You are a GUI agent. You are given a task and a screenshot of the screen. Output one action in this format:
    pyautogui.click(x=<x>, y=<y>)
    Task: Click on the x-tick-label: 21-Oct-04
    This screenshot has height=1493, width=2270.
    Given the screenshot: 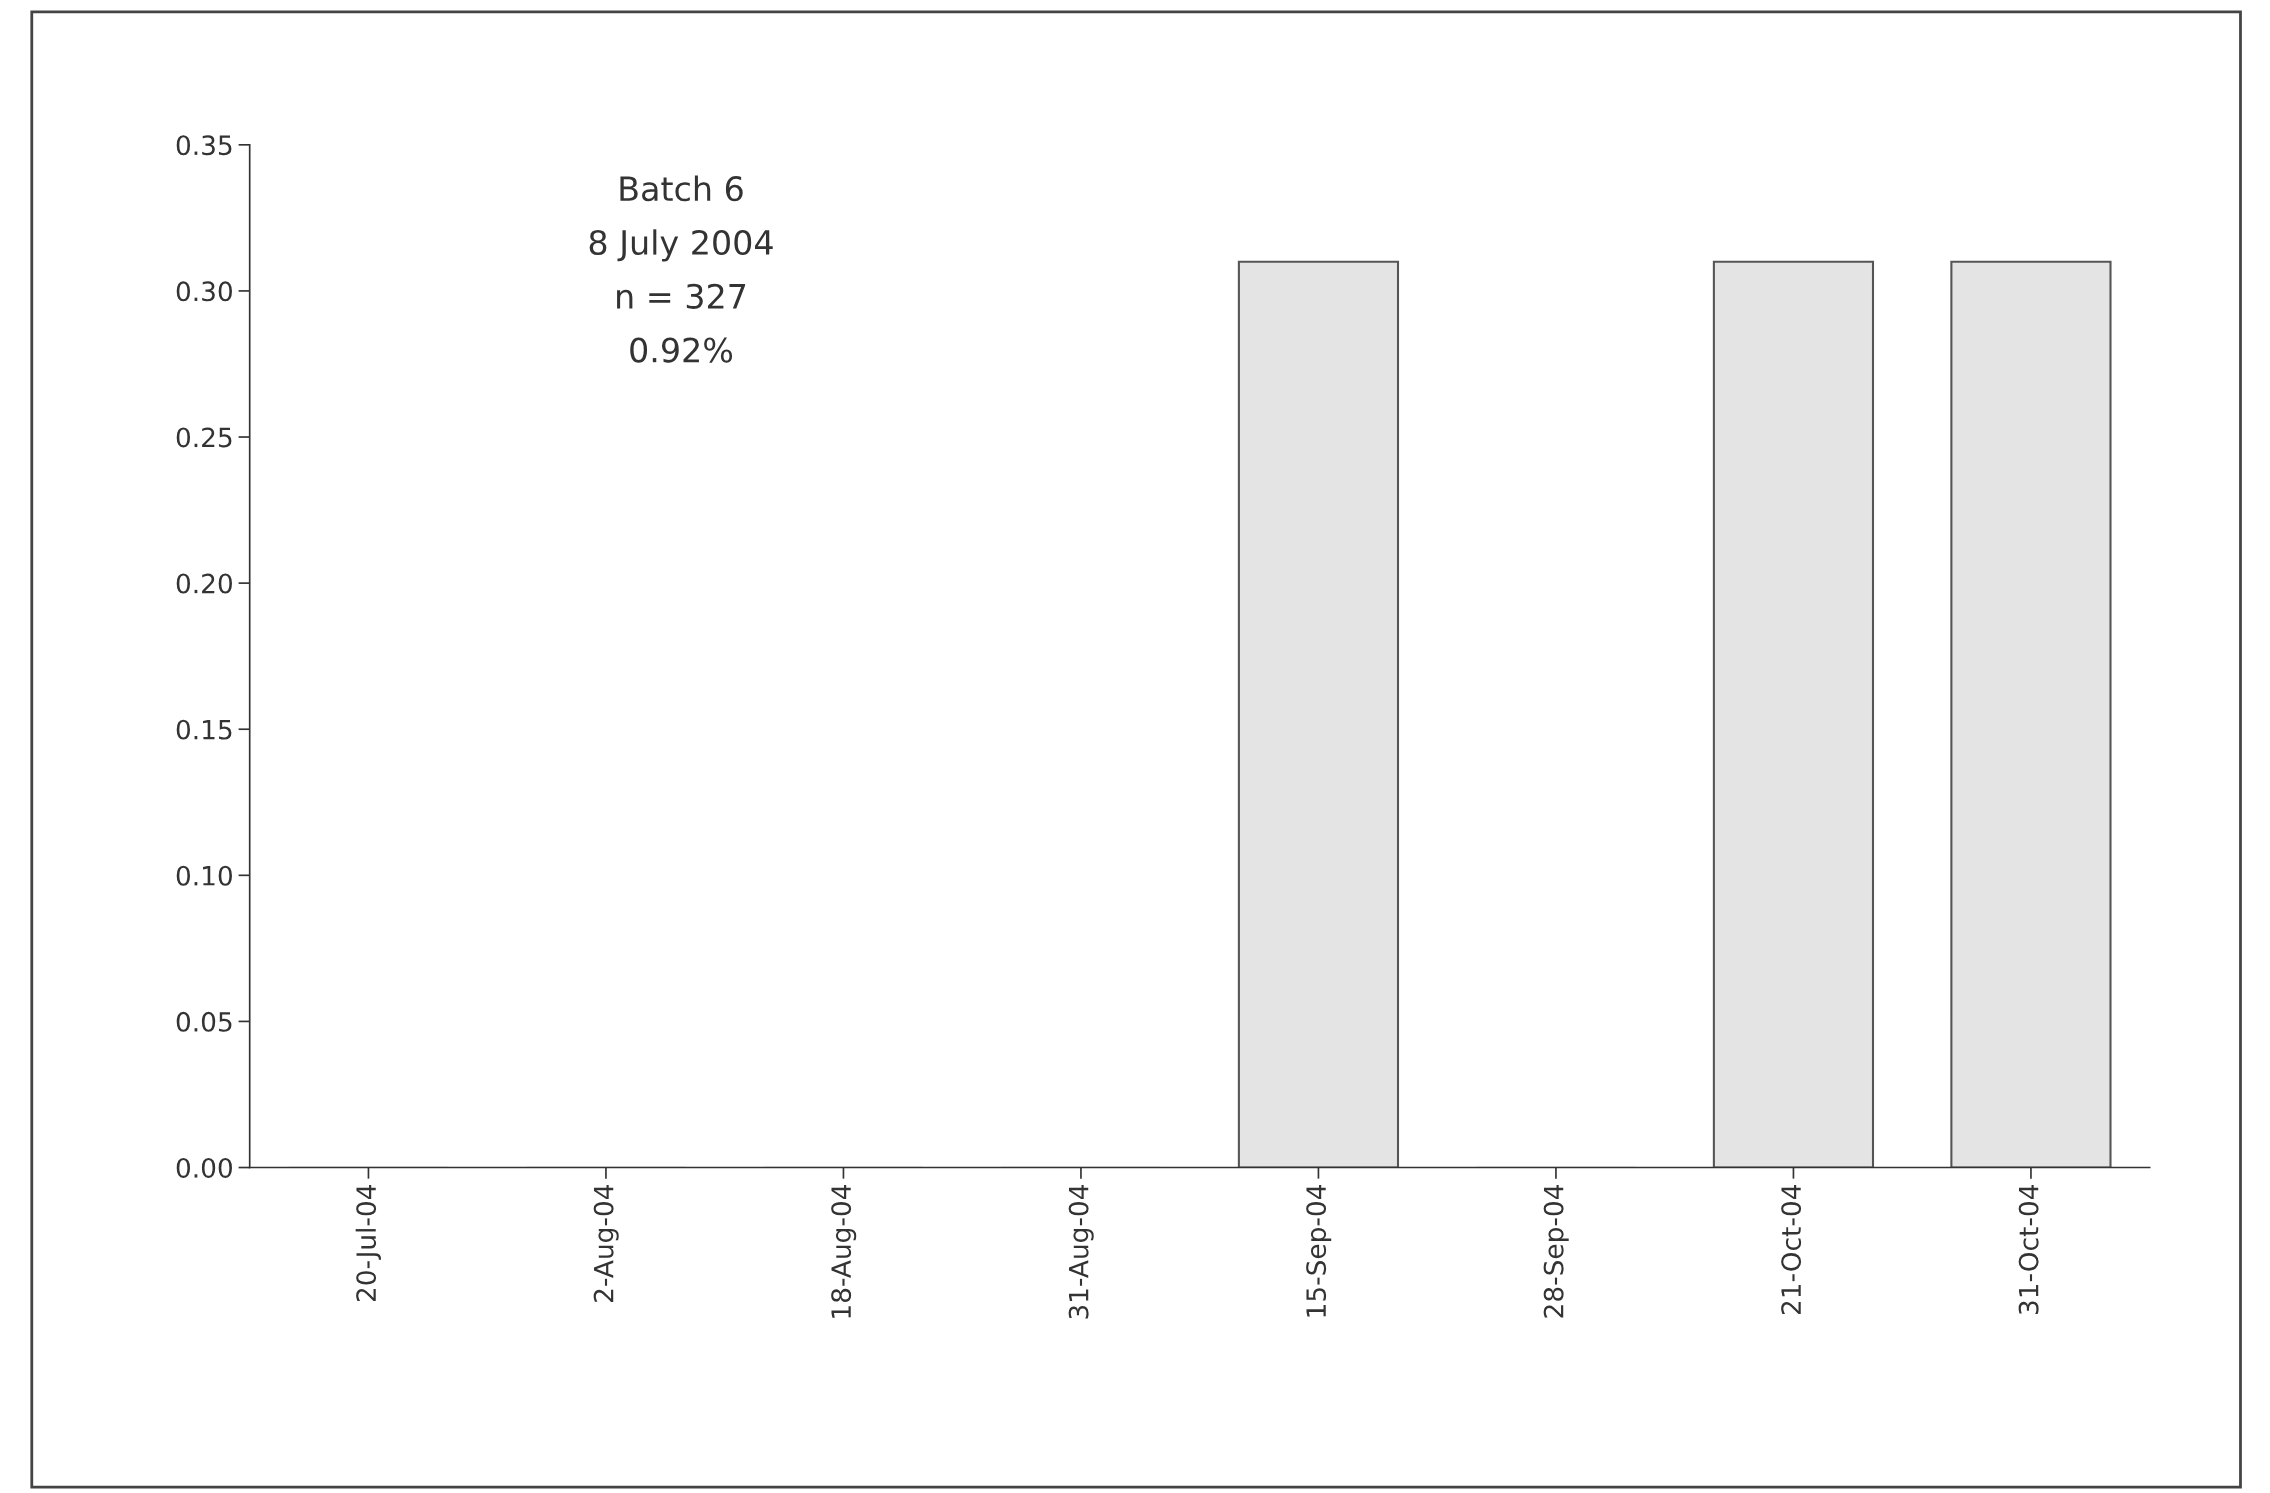 What is the action you would take?
    pyautogui.click(x=1791, y=1249)
    